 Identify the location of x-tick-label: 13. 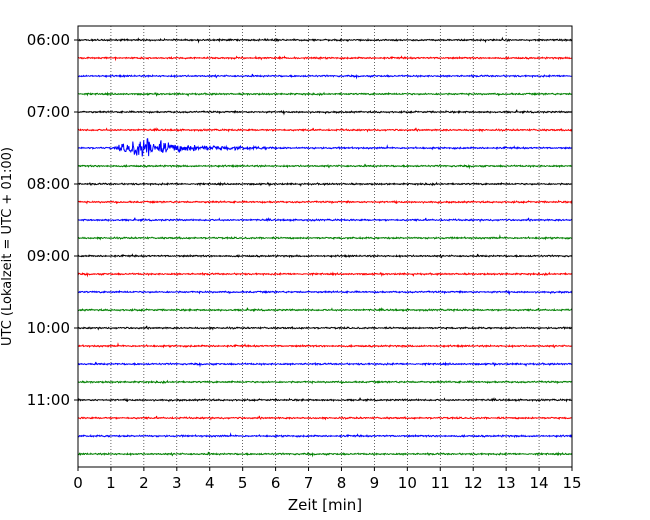
(506, 483).